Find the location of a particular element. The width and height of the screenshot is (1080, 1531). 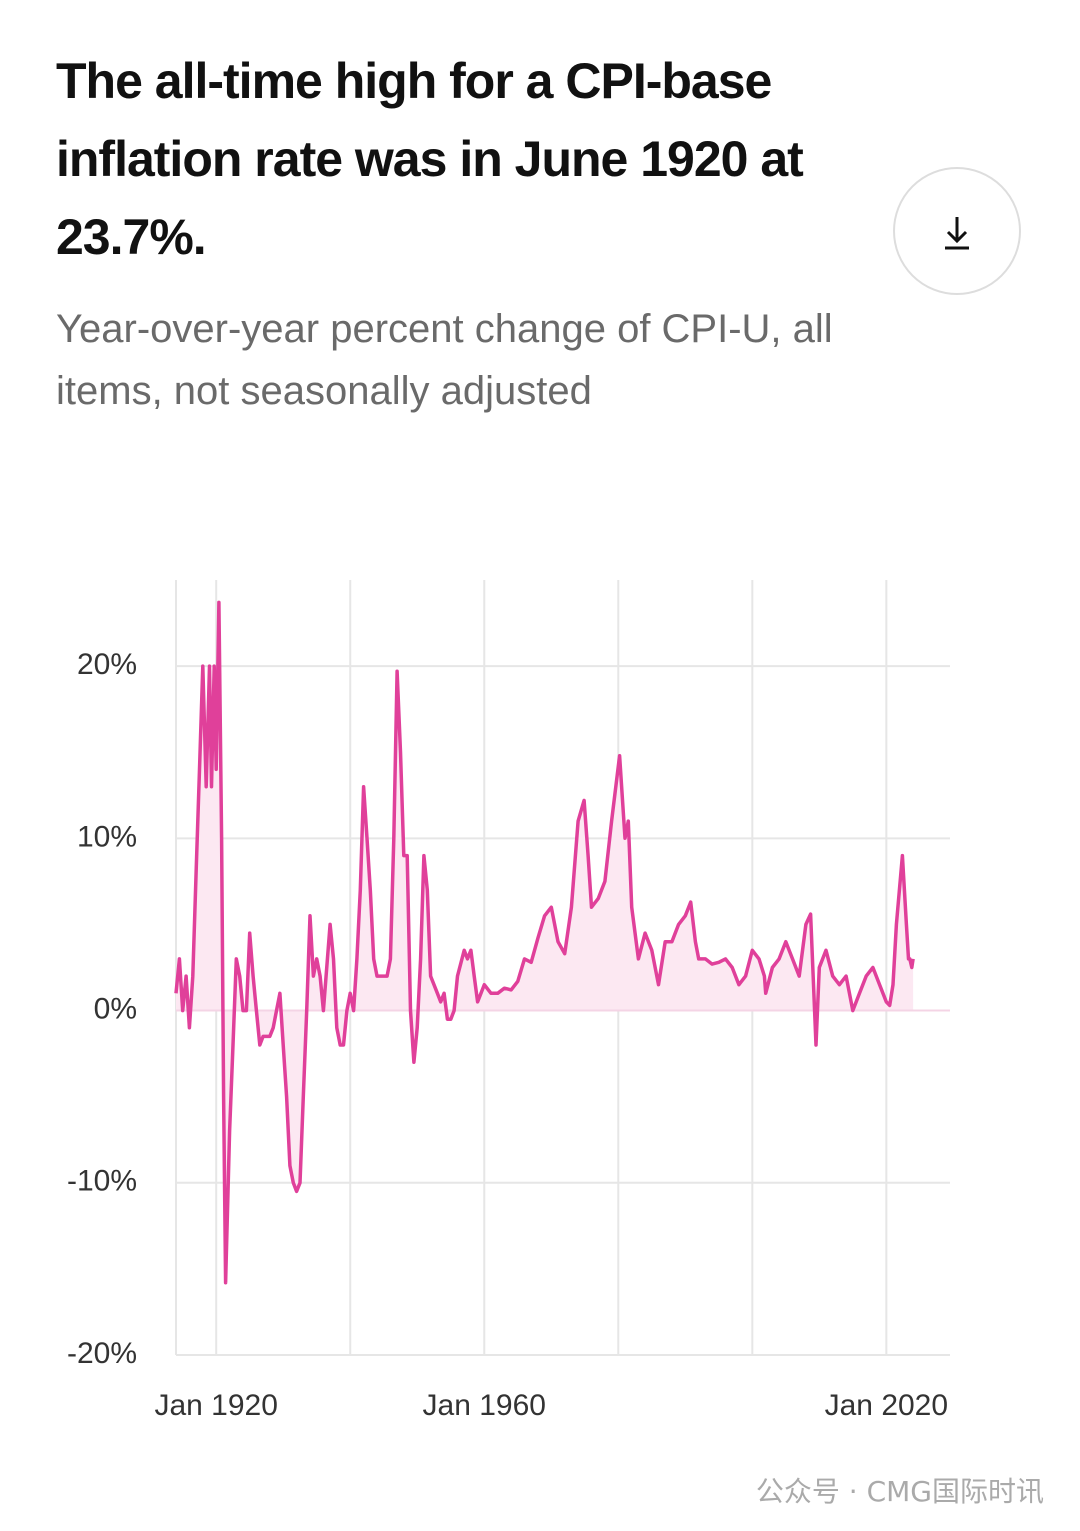

y-tick-label: 20% is located at coordinates (107, 664).